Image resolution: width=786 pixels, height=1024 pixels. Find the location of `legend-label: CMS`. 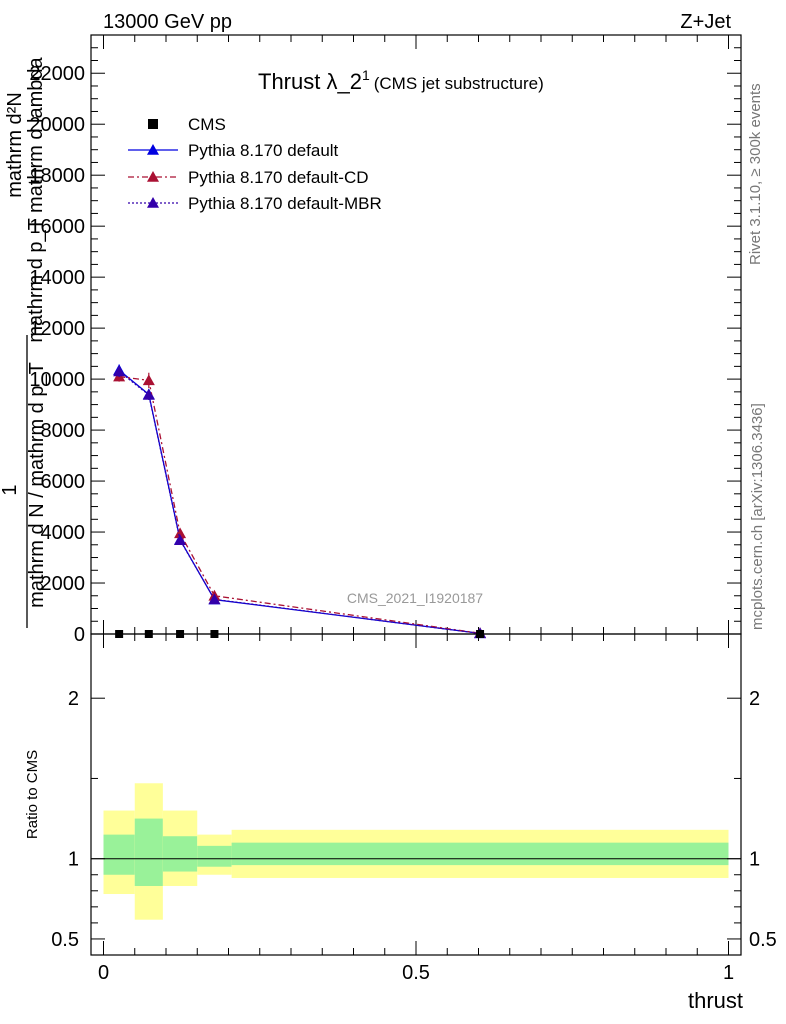

legend-label: CMS is located at coordinates (207, 124).